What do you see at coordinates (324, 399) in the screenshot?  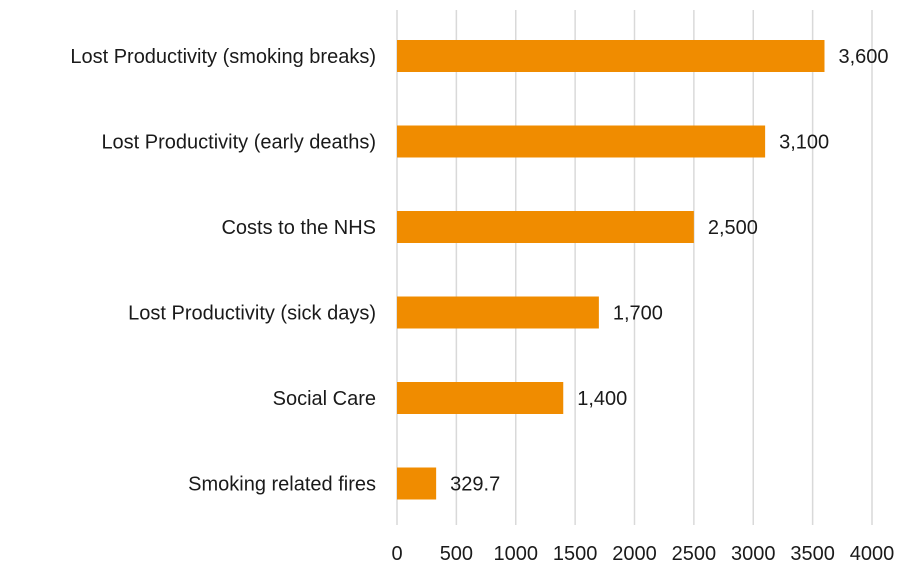 I see `category-label: Social Care` at bounding box center [324, 399].